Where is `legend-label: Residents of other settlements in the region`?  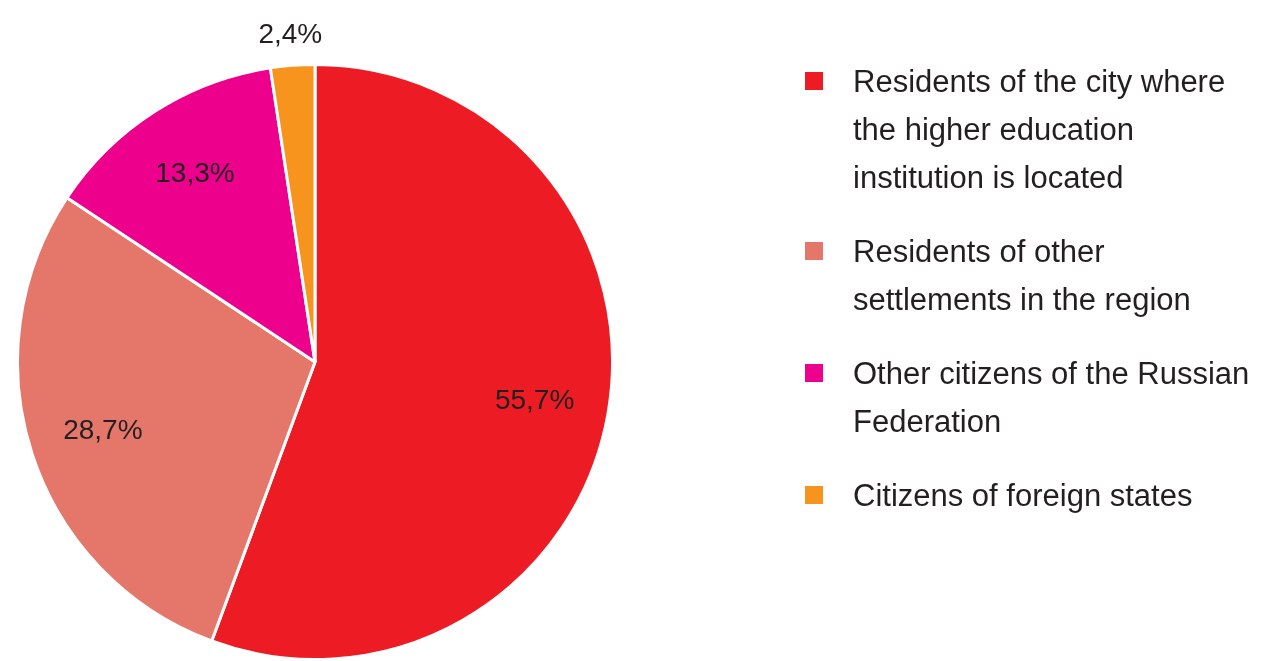
legend-label: Residents of other settlements in the region is located at coordinates (1022, 276).